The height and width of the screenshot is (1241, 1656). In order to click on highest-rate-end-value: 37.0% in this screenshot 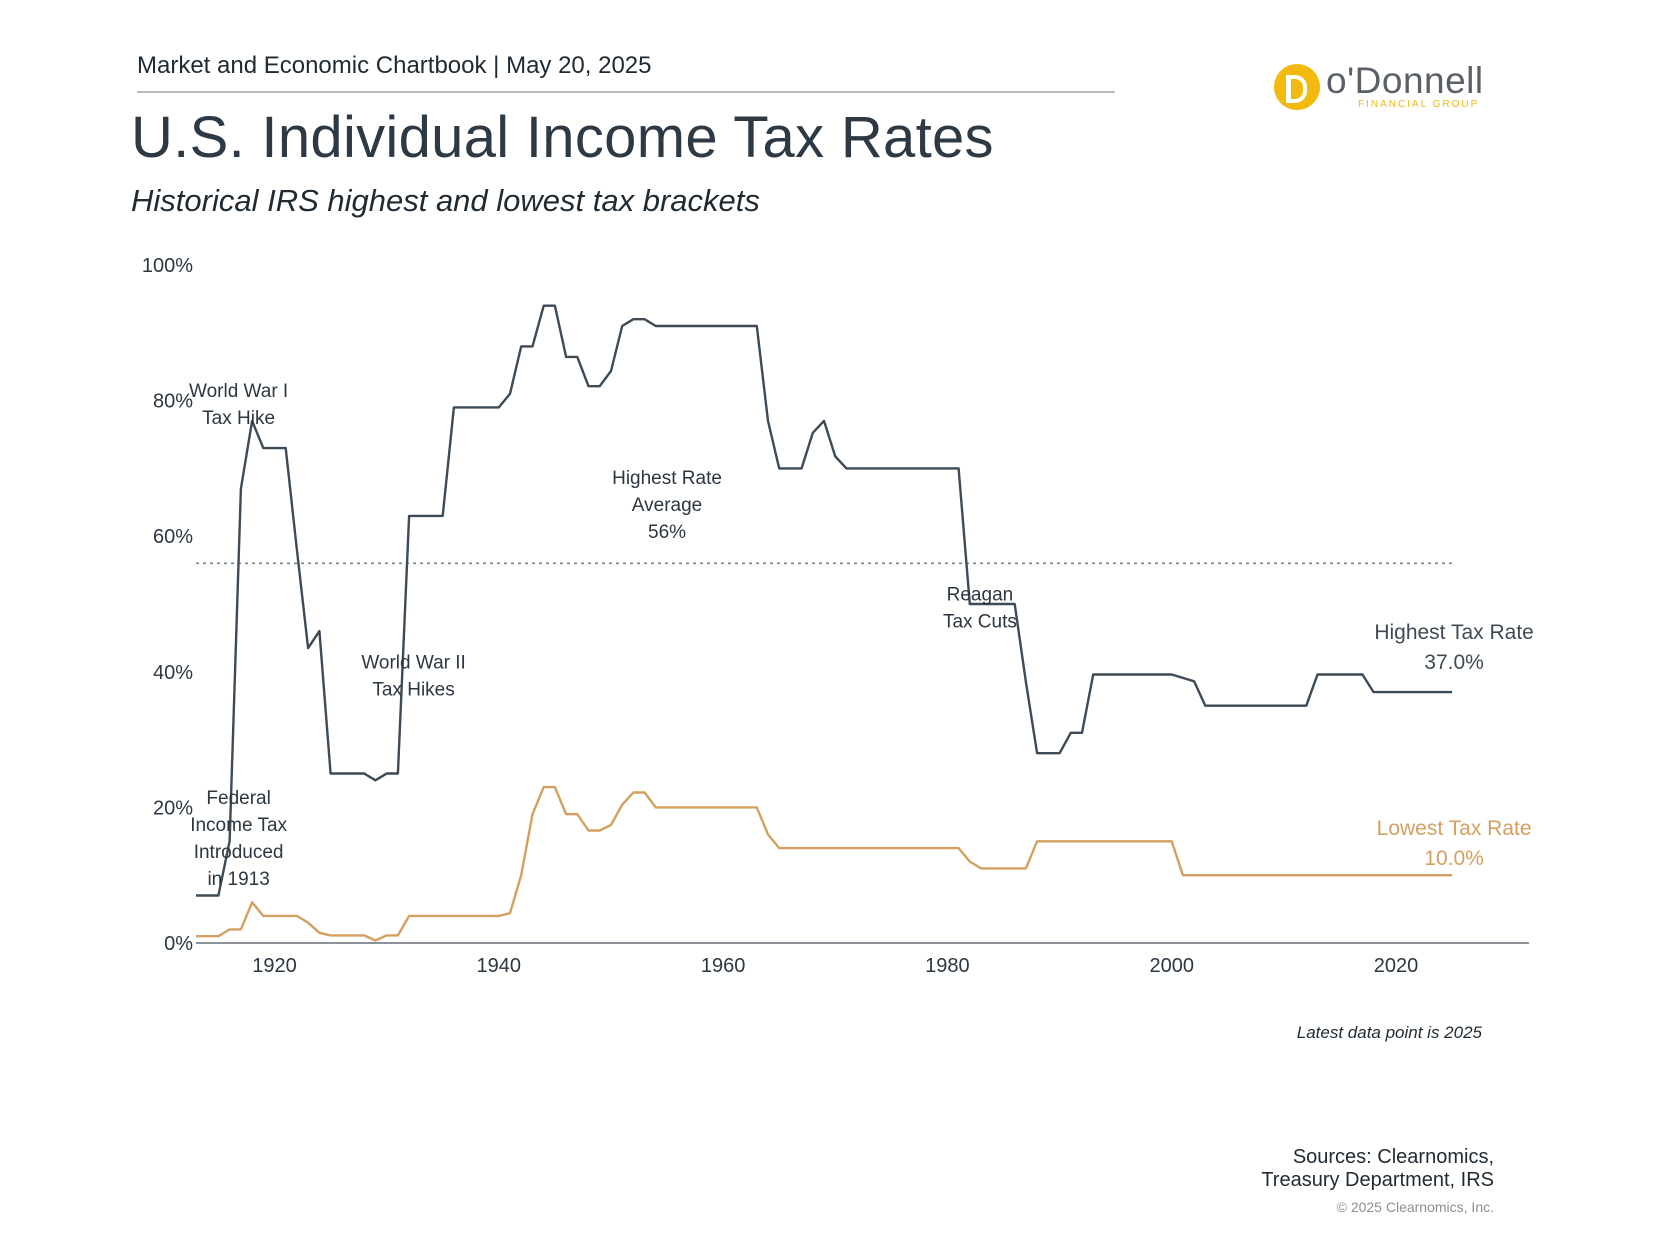, I will do `click(1454, 662)`.